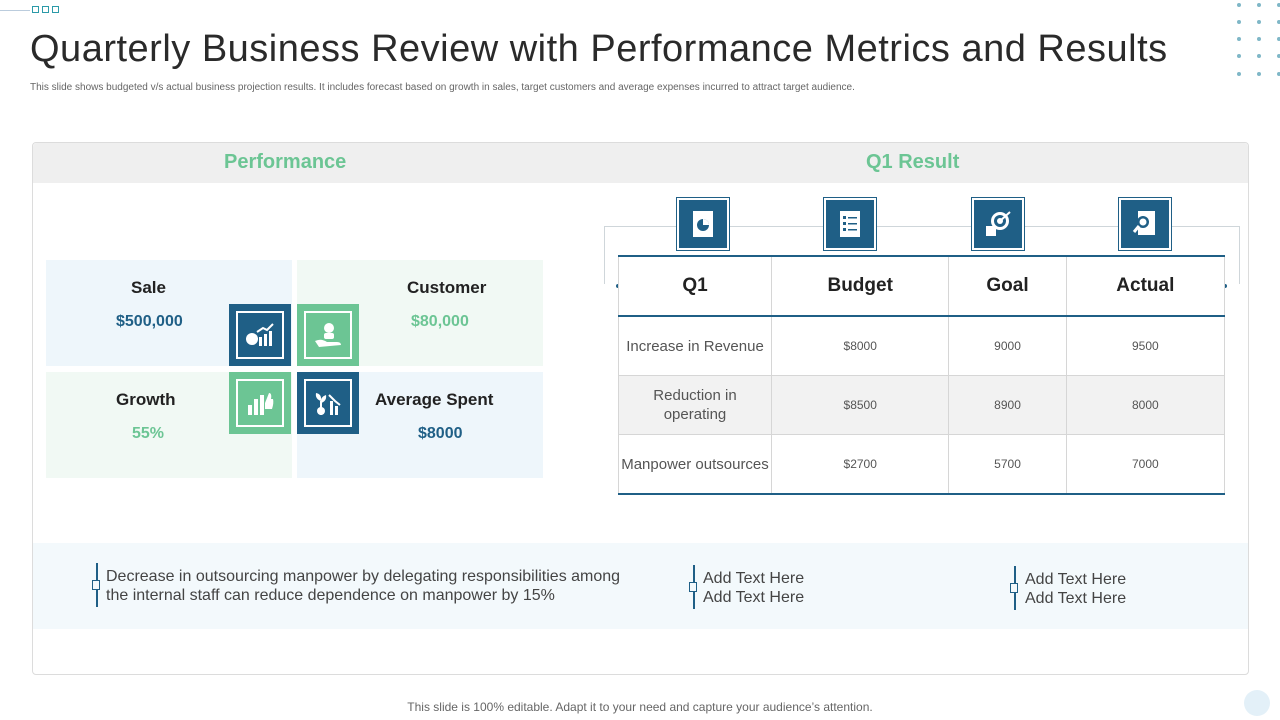  What do you see at coordinates (1007, 346) in the screenshot?
I see `row-goal: 9000` at bounding box center [1007, 346].